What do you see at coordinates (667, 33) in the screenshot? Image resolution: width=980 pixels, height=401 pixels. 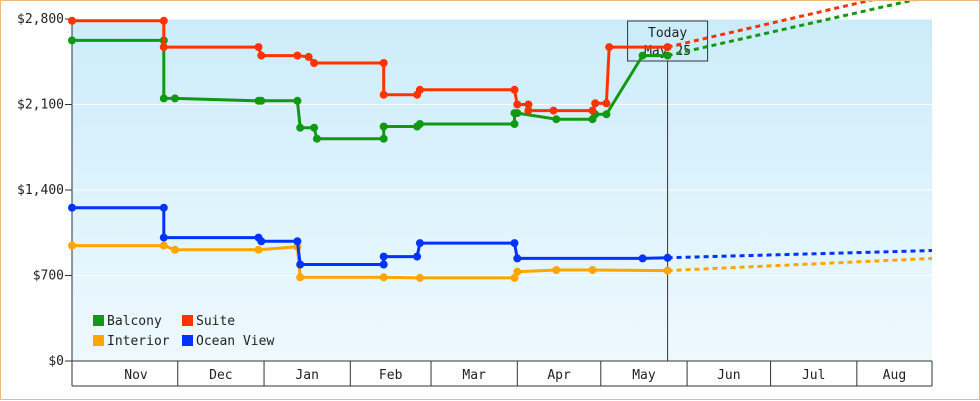 I see `today-label: Today` at bounding box center [667, 33].